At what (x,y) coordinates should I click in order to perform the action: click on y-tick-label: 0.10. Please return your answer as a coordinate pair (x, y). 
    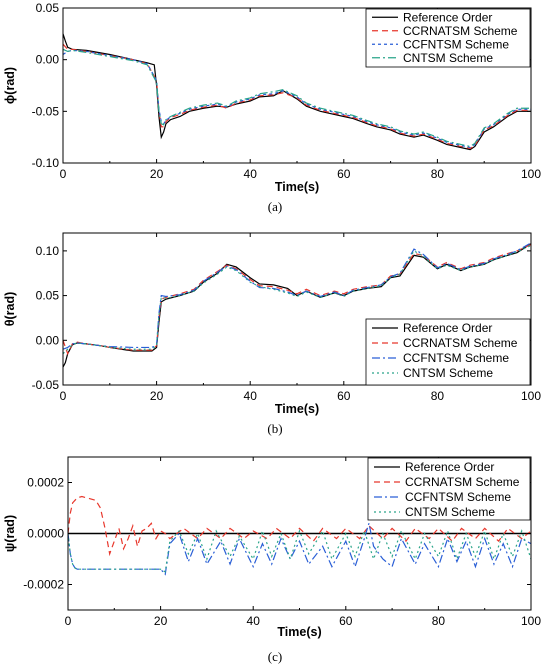
    Looking at the image, I should click on (48, 251).